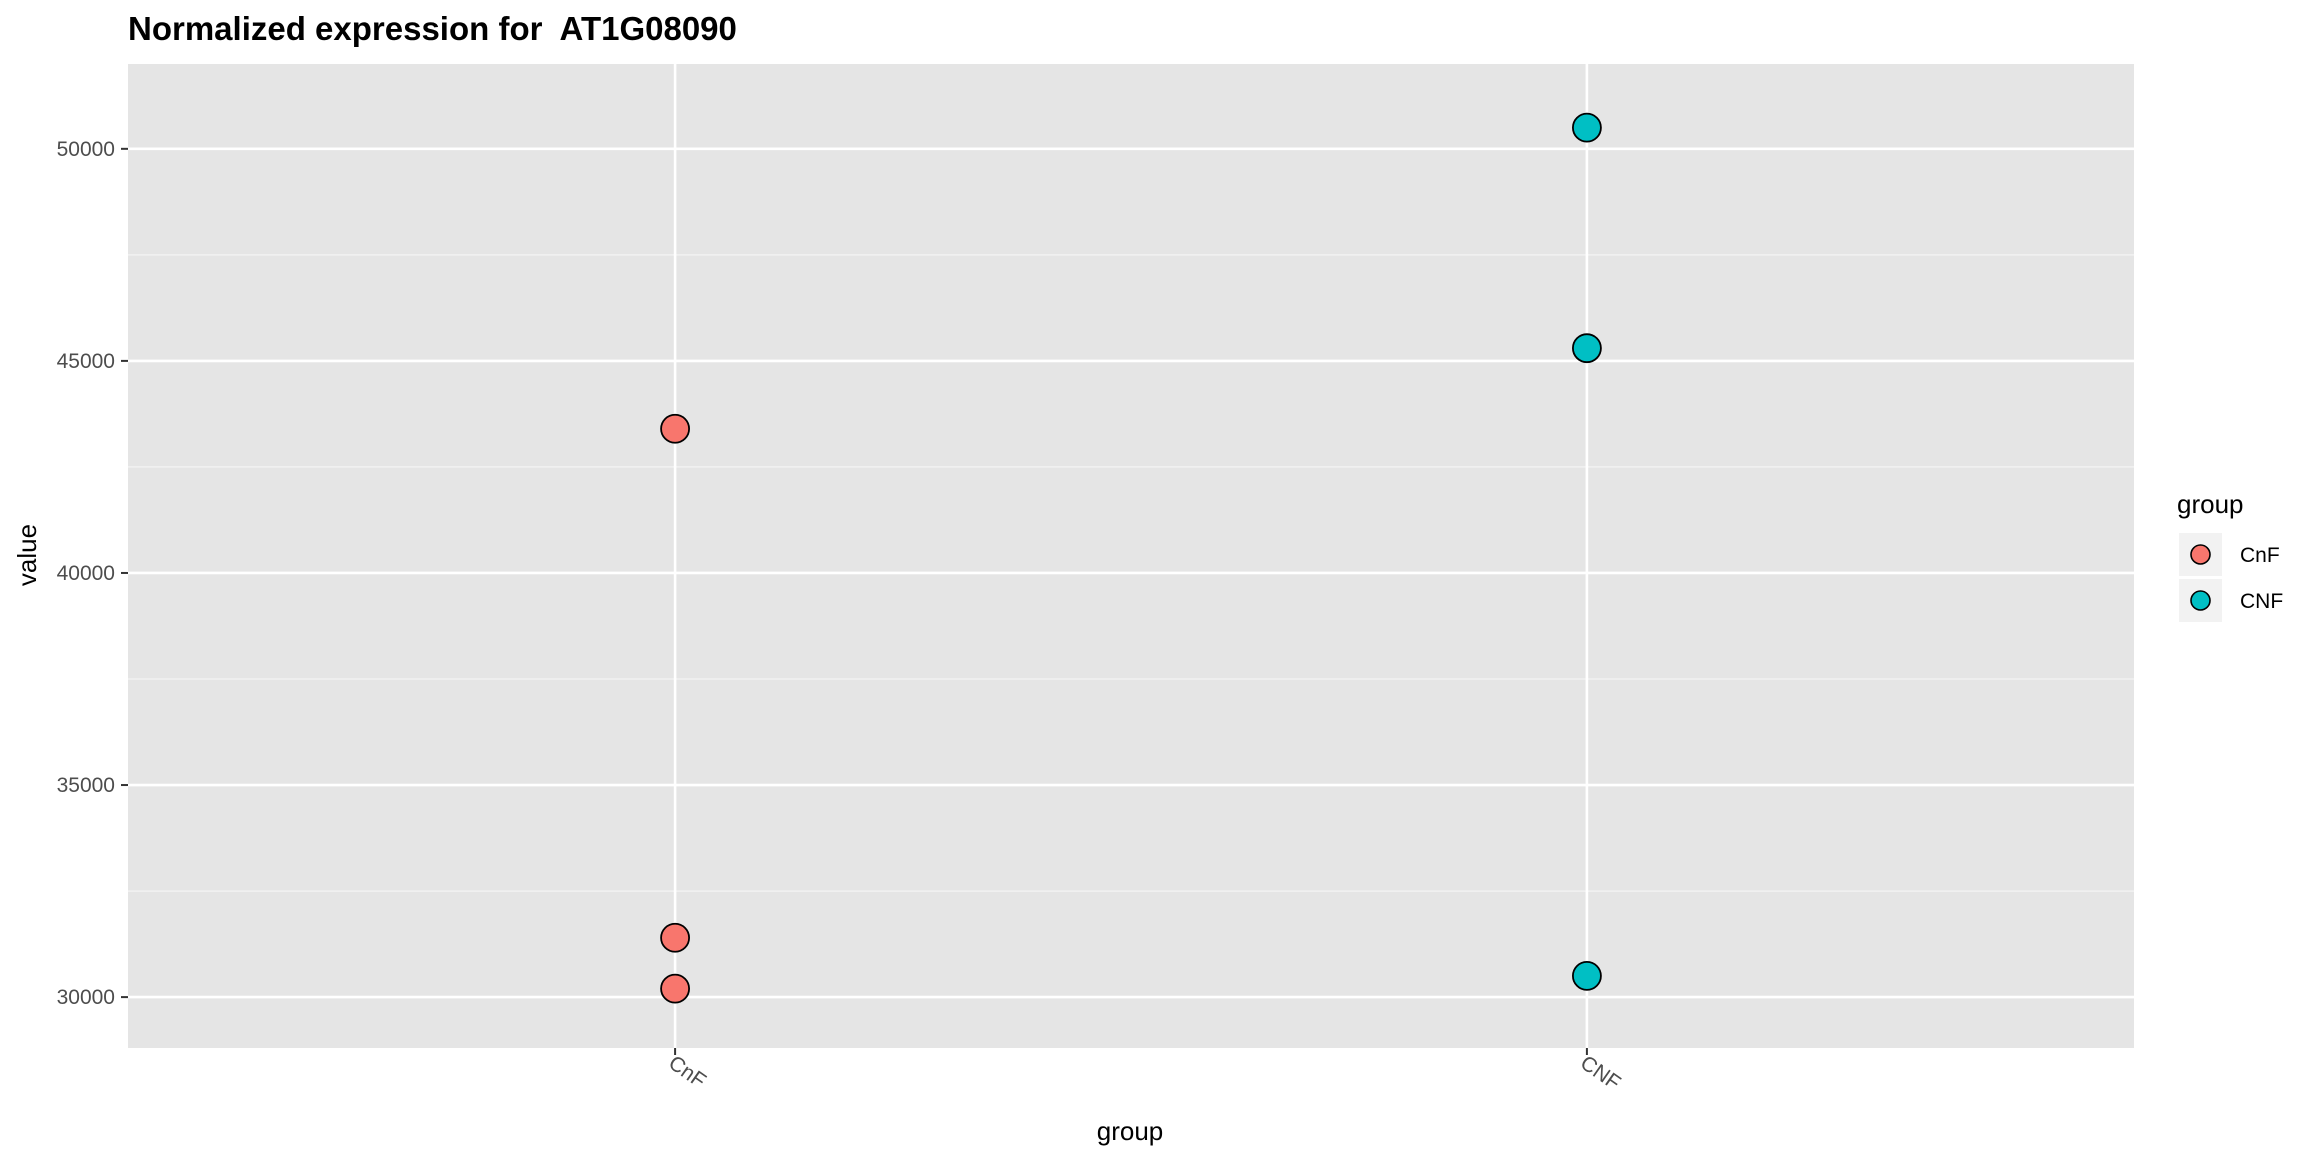 Image resolution: width=2304 pixels, height=1152 pixels. Describe the element at coordinates (2230, 555) in the screenshot. I see `legend: group CnF CNF` at that location.